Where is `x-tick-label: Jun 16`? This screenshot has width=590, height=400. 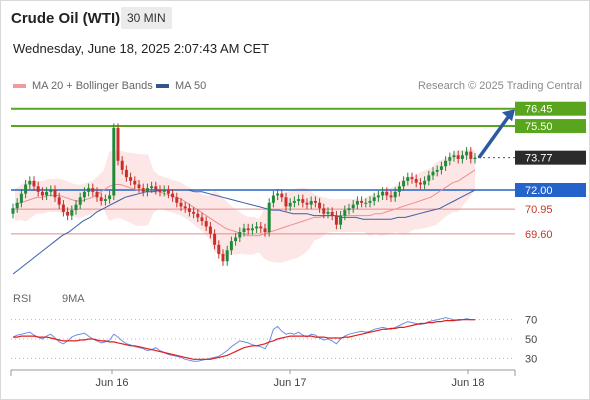
x-tick-label: Jun 16 is located at coordinates (111, 383).